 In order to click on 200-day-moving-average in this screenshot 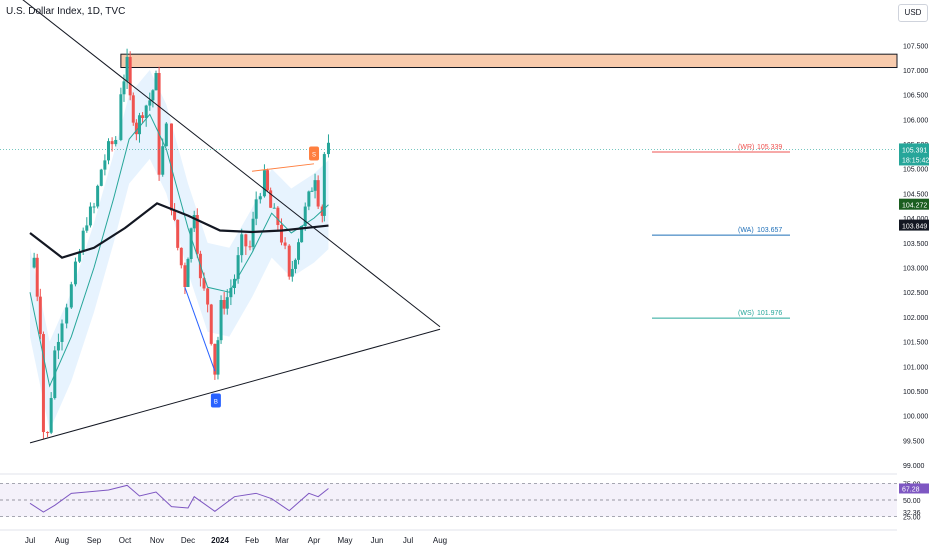, I will do `click(179, 230)`.